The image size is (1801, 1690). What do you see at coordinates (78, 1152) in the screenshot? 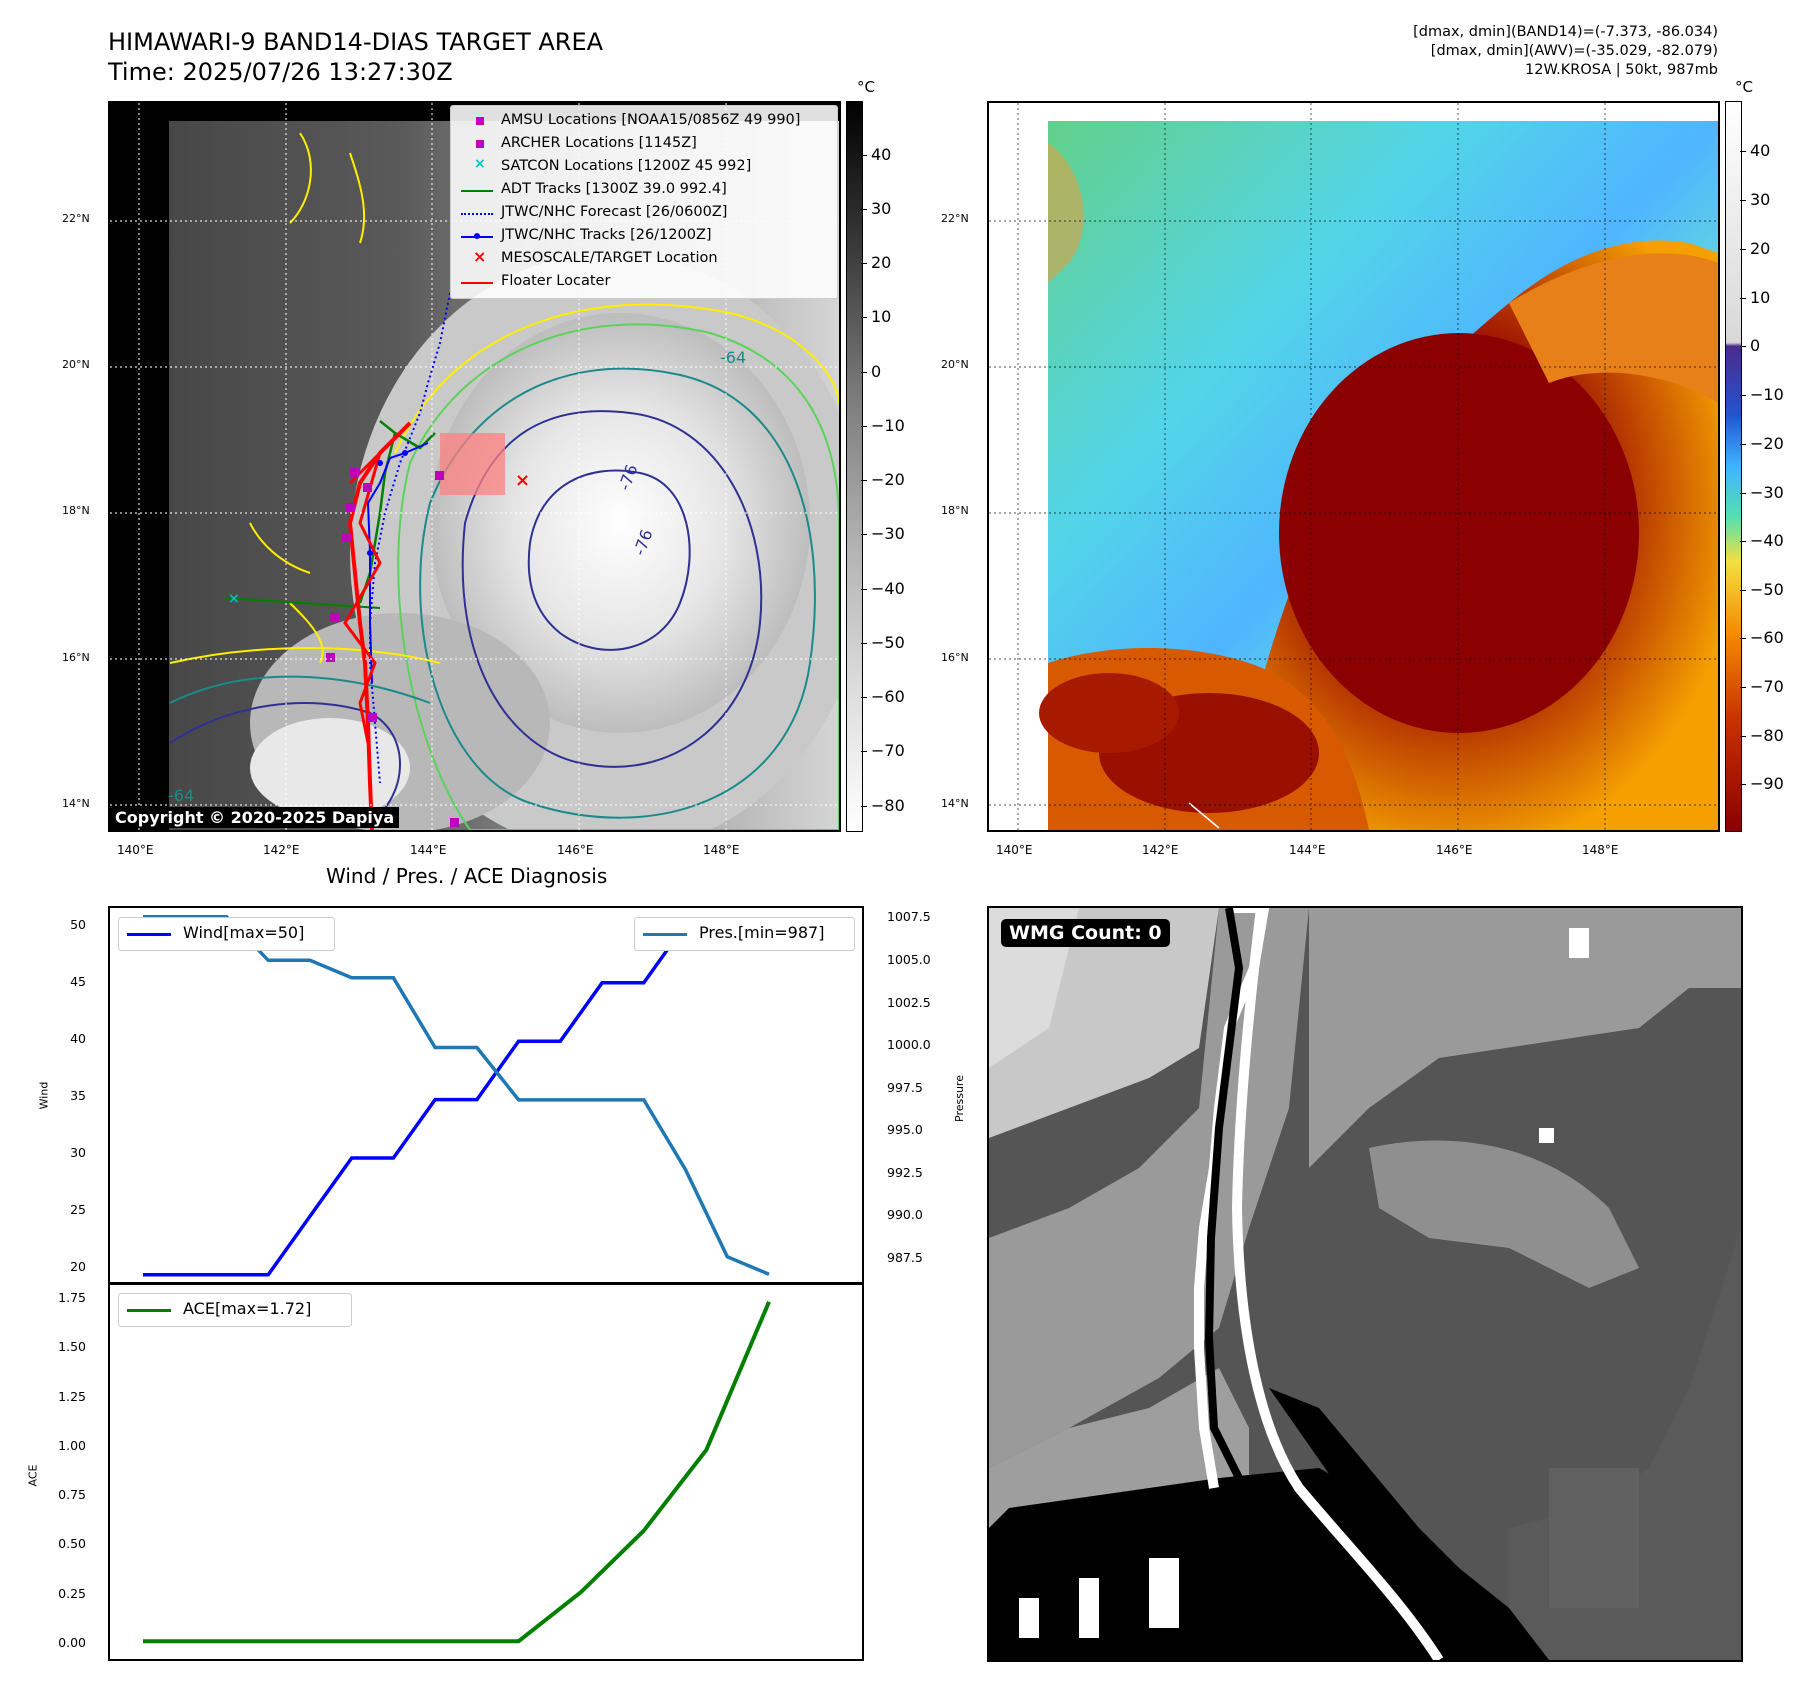
I see `wind-tick: 30` at bounding box center [78, 1152].